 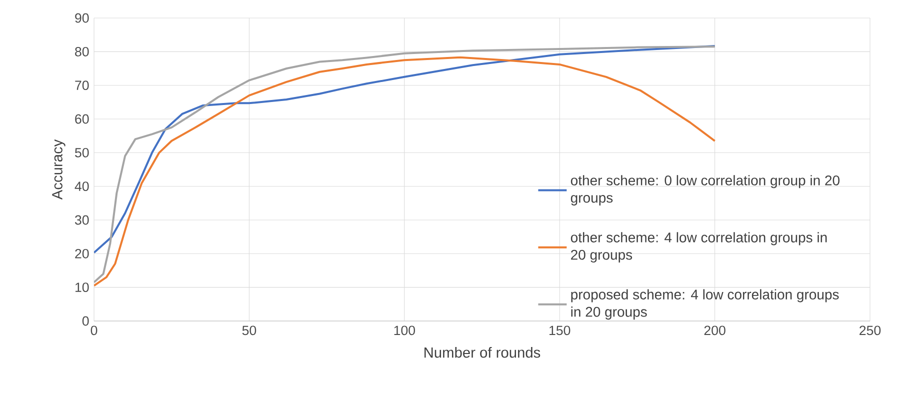 I want to click on x-axis-title: Number of rounds, so click(x=482, y=352).